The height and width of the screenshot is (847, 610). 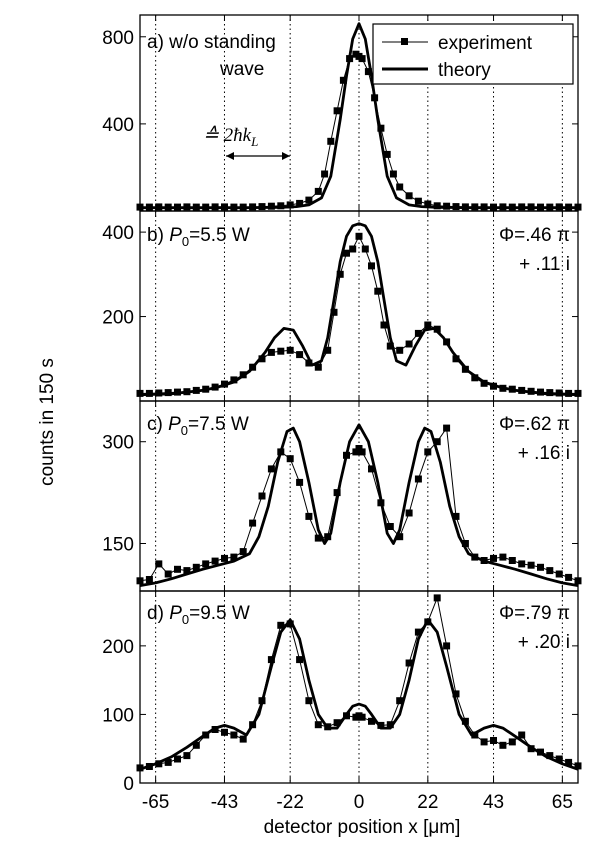 I want to click on spacing-arrow-right-head, so click(x=286, y=156).